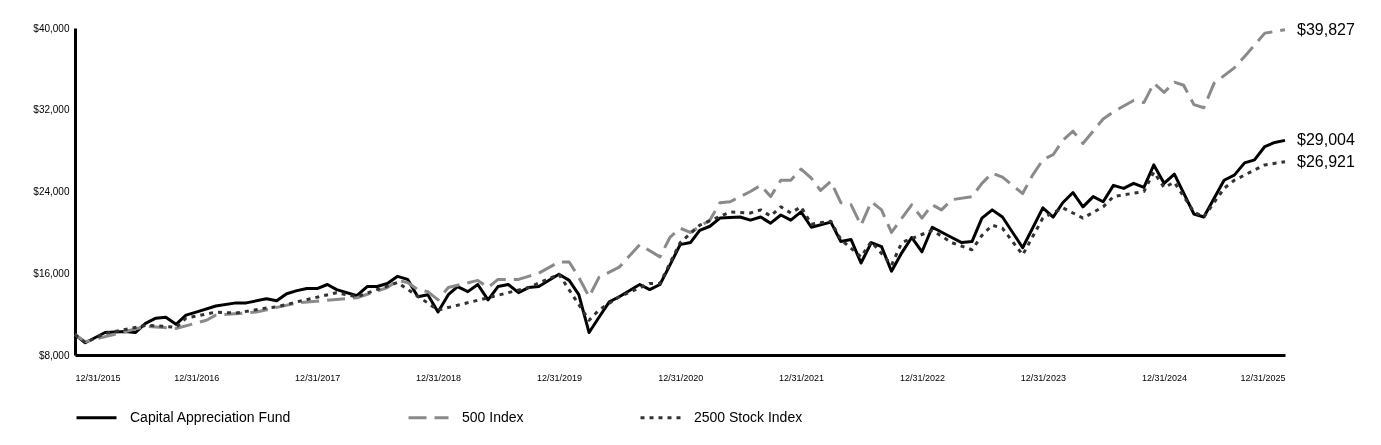 The image size is (1381, 445). Describe the element at coordinates (493, 416) in the screenshot. I see `legend-label: 500 Index` at that location.